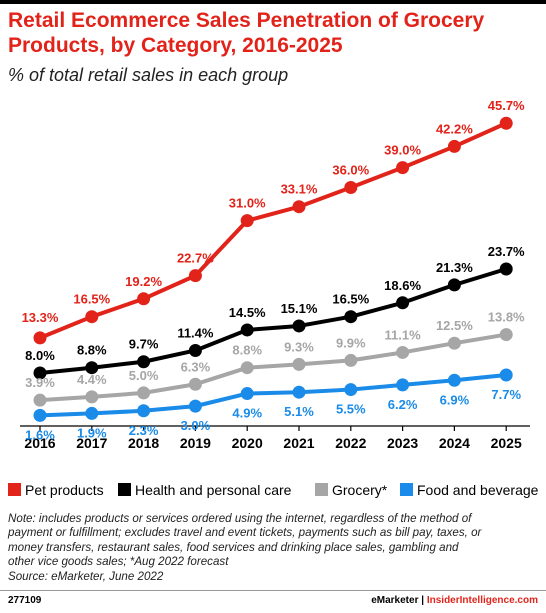  Describe the element at coordinates (213, 490) in the screenshot. I see `legend-label-health-and-personal-care: Health and personal care` at that location.